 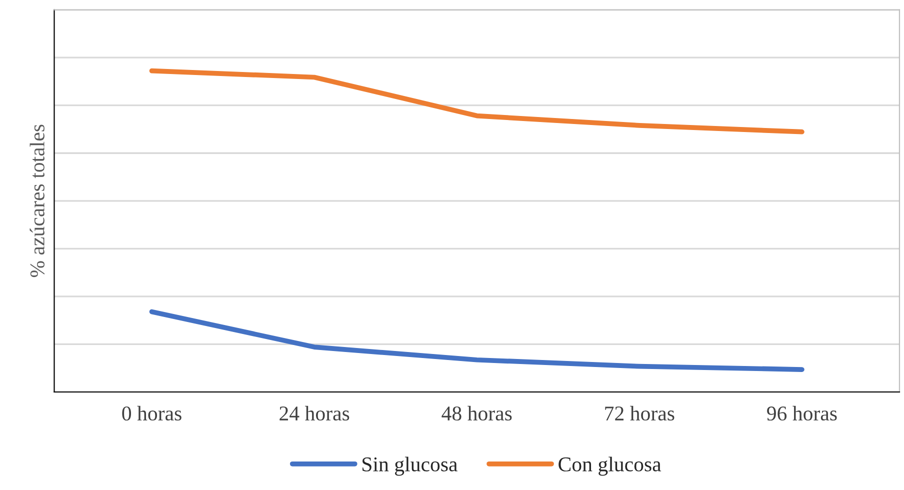 I want to click on y-axis-title: % azúcares totales, so click(x=37, y=201).